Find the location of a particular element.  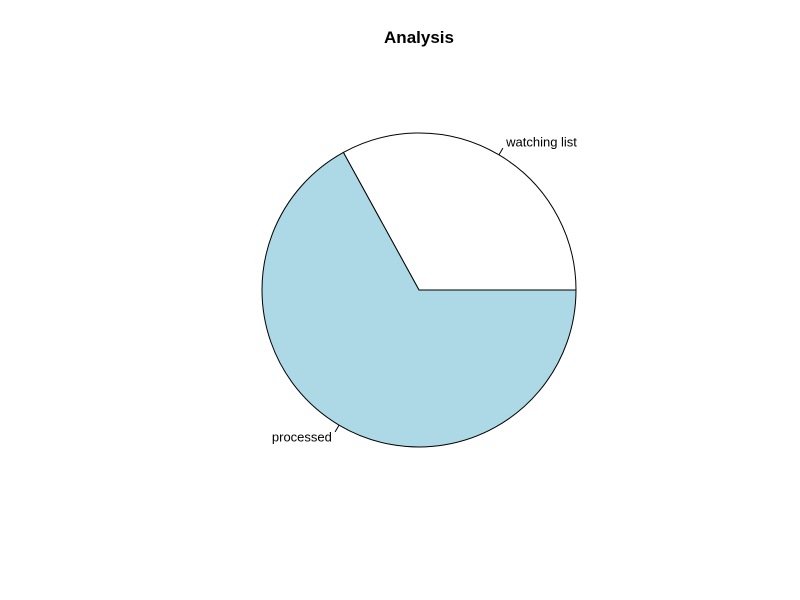

pie-slice-watching-list is located at coordinates (459, 211).